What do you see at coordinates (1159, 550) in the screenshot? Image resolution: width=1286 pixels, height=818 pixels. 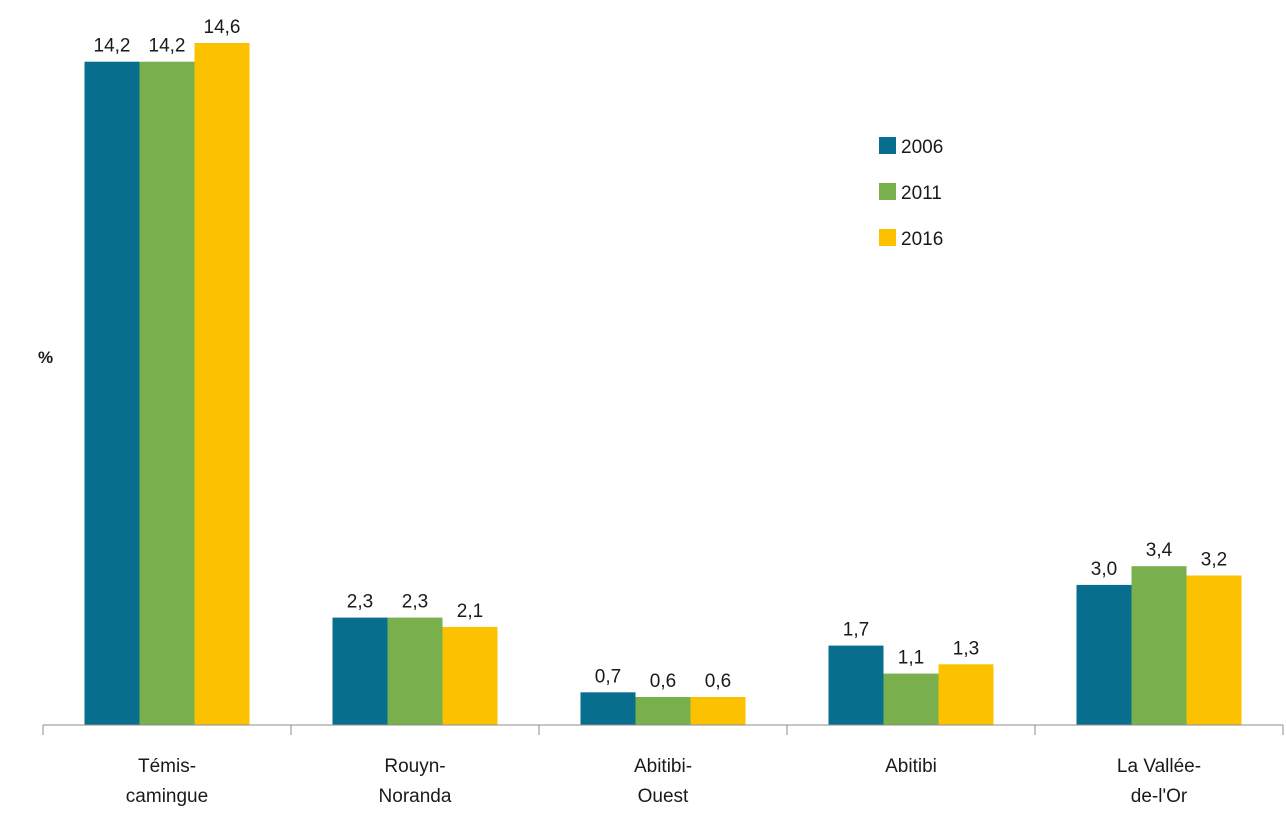 I see `data-label-2011-4: 3,4` at bounding box center [1159, 550].